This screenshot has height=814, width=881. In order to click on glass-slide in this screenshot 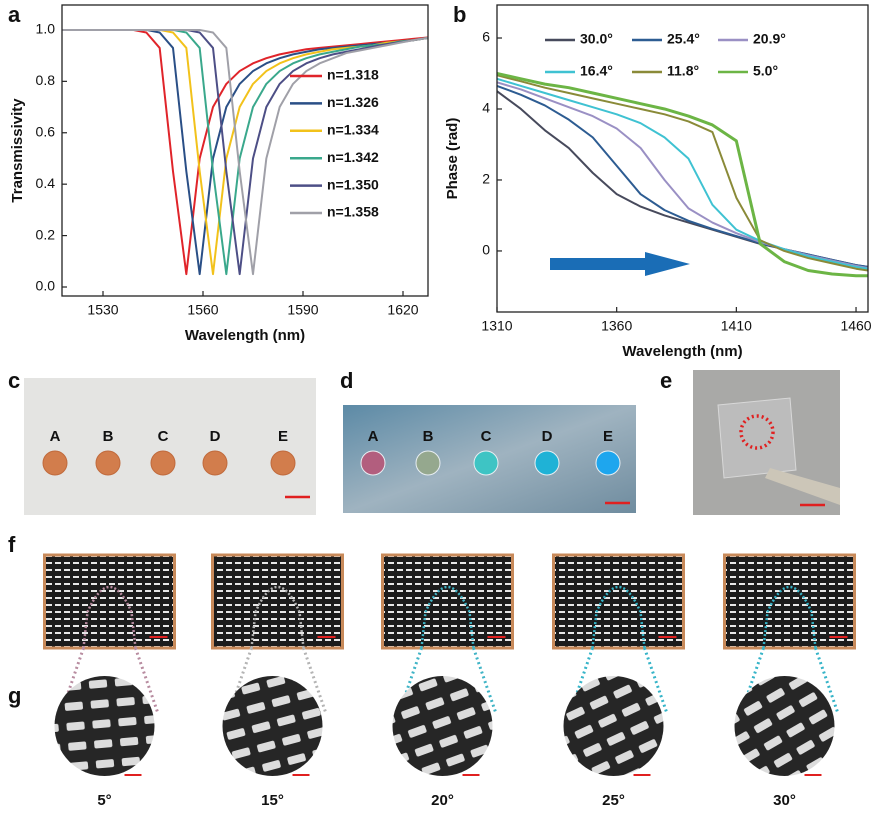, I will do `click(757, 438)`.